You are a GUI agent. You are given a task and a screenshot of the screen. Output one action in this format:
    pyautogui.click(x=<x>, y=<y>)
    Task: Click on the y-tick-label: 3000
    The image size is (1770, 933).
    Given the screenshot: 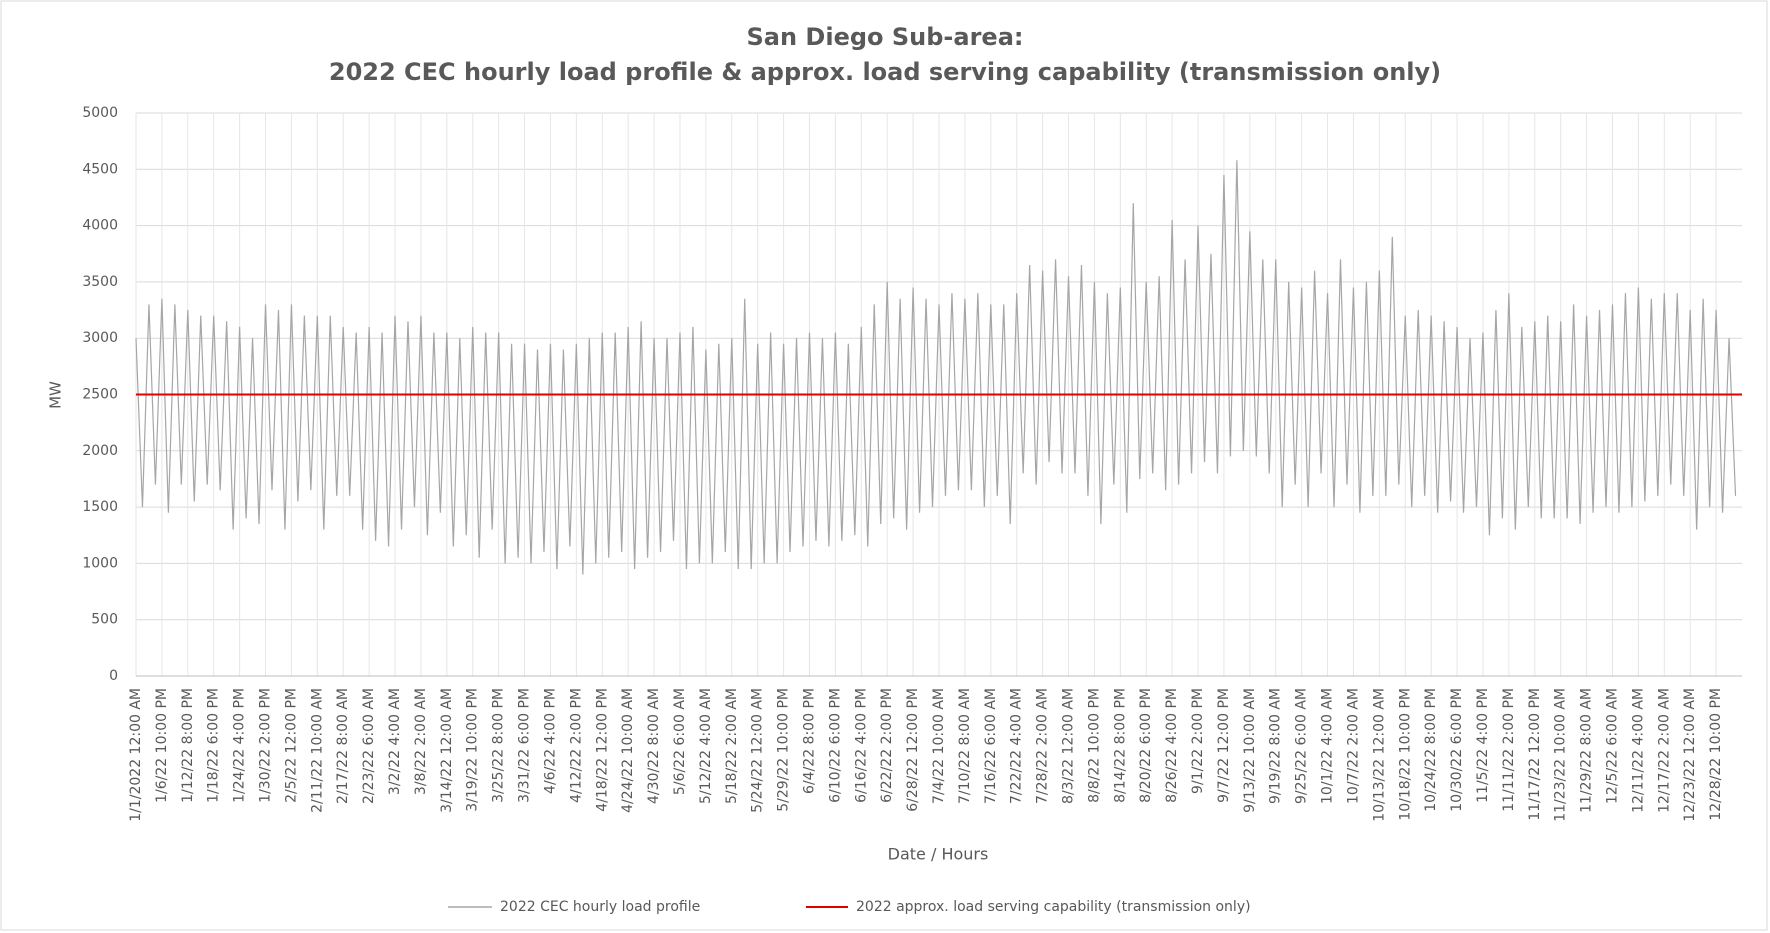 What is the action you would take?
    pyautogui.click(x=100, y=338)
    